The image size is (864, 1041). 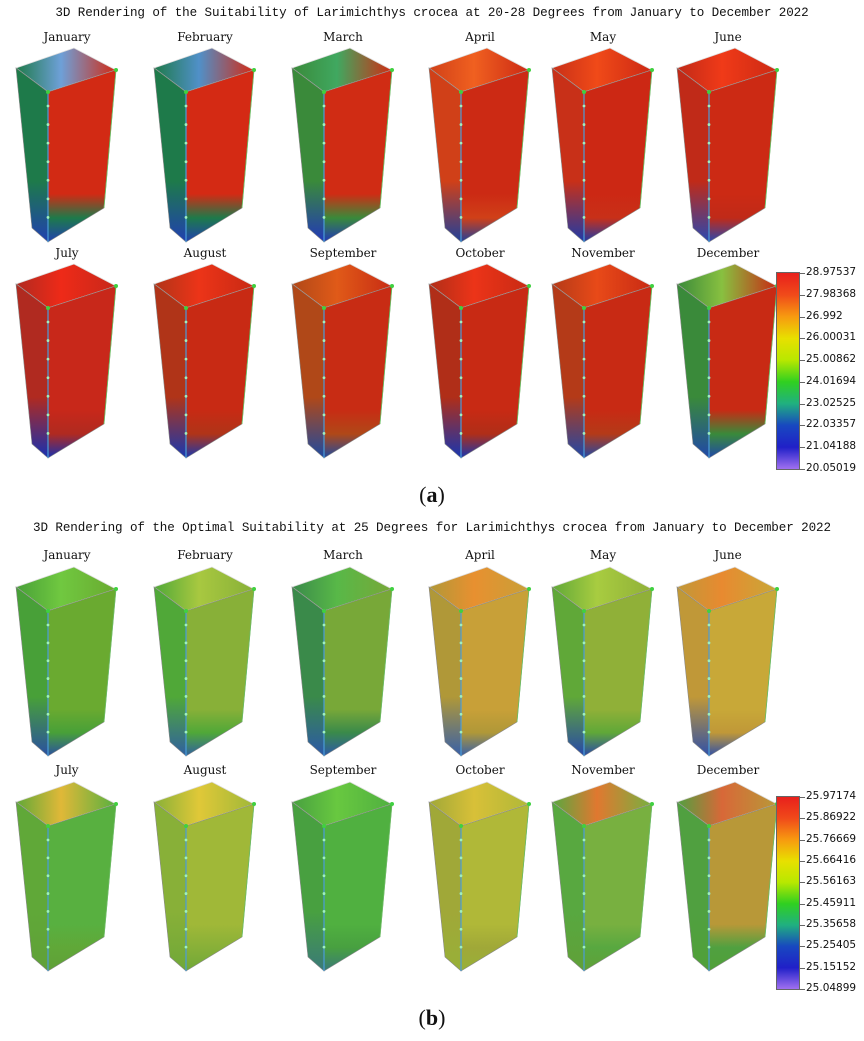 I want to click on colorbar-tick-label: 27.98368, so click(x=831, y=293).